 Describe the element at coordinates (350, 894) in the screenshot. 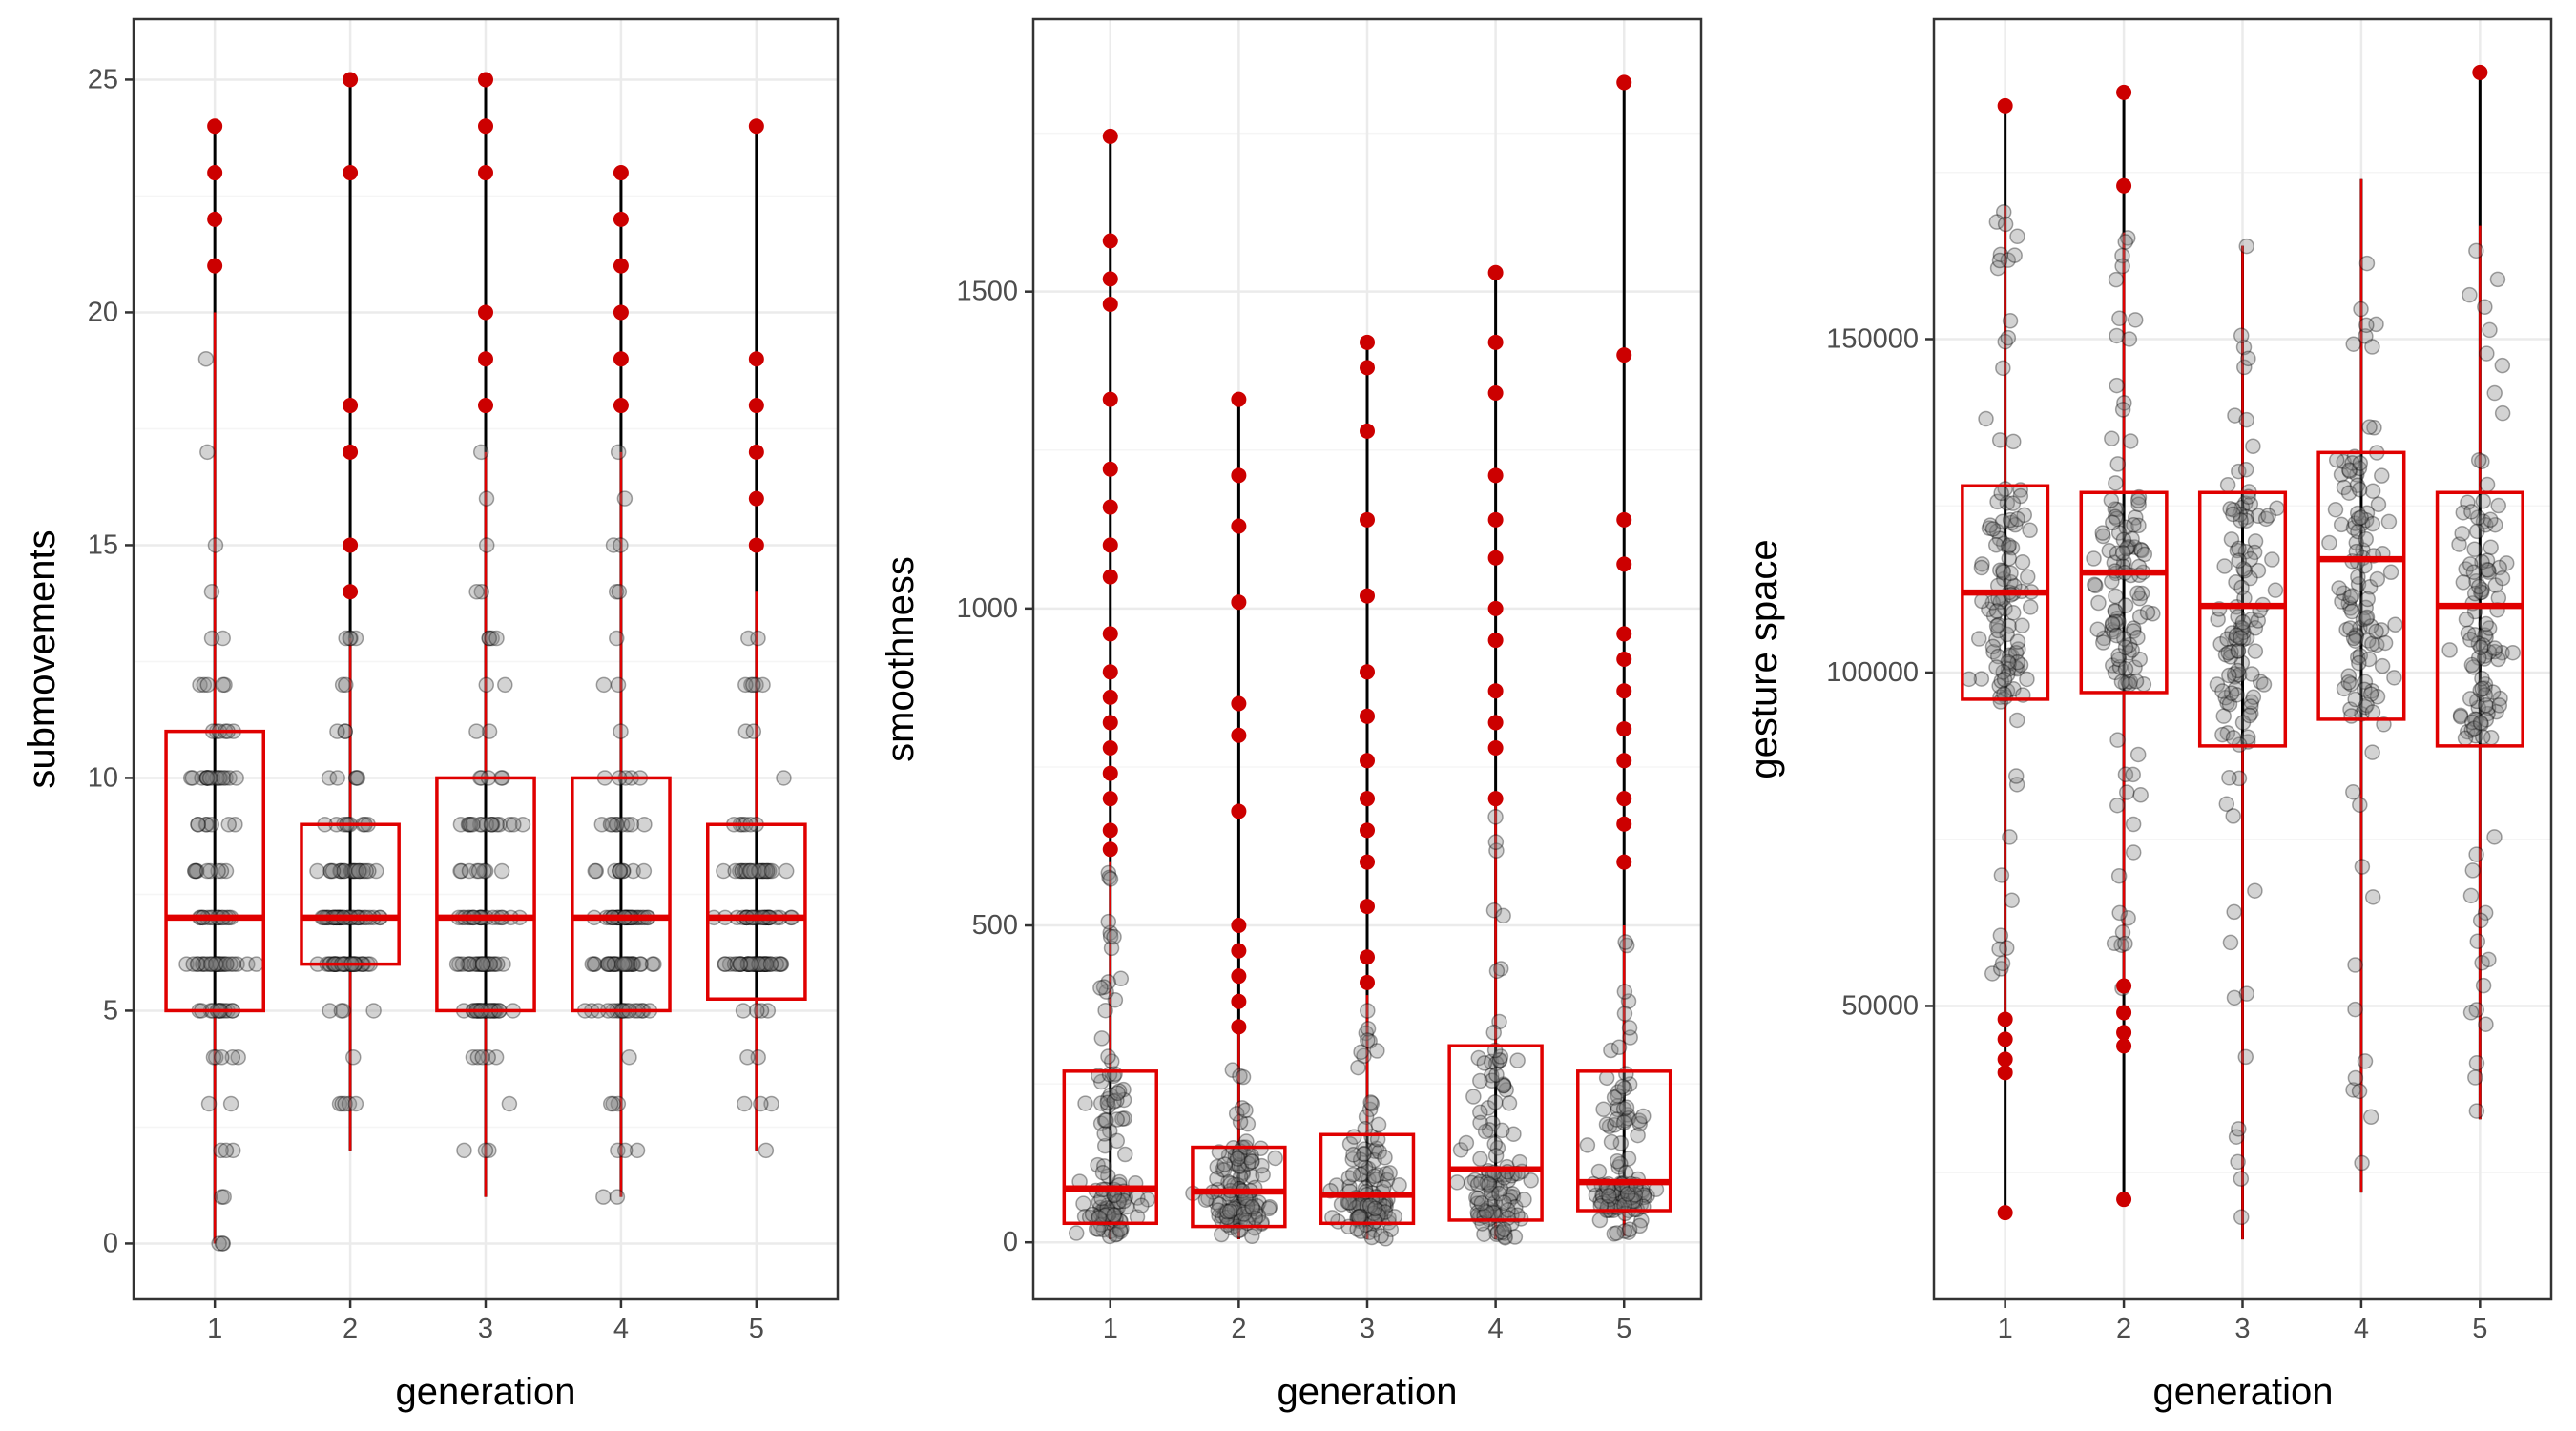

I see `box` at that location.